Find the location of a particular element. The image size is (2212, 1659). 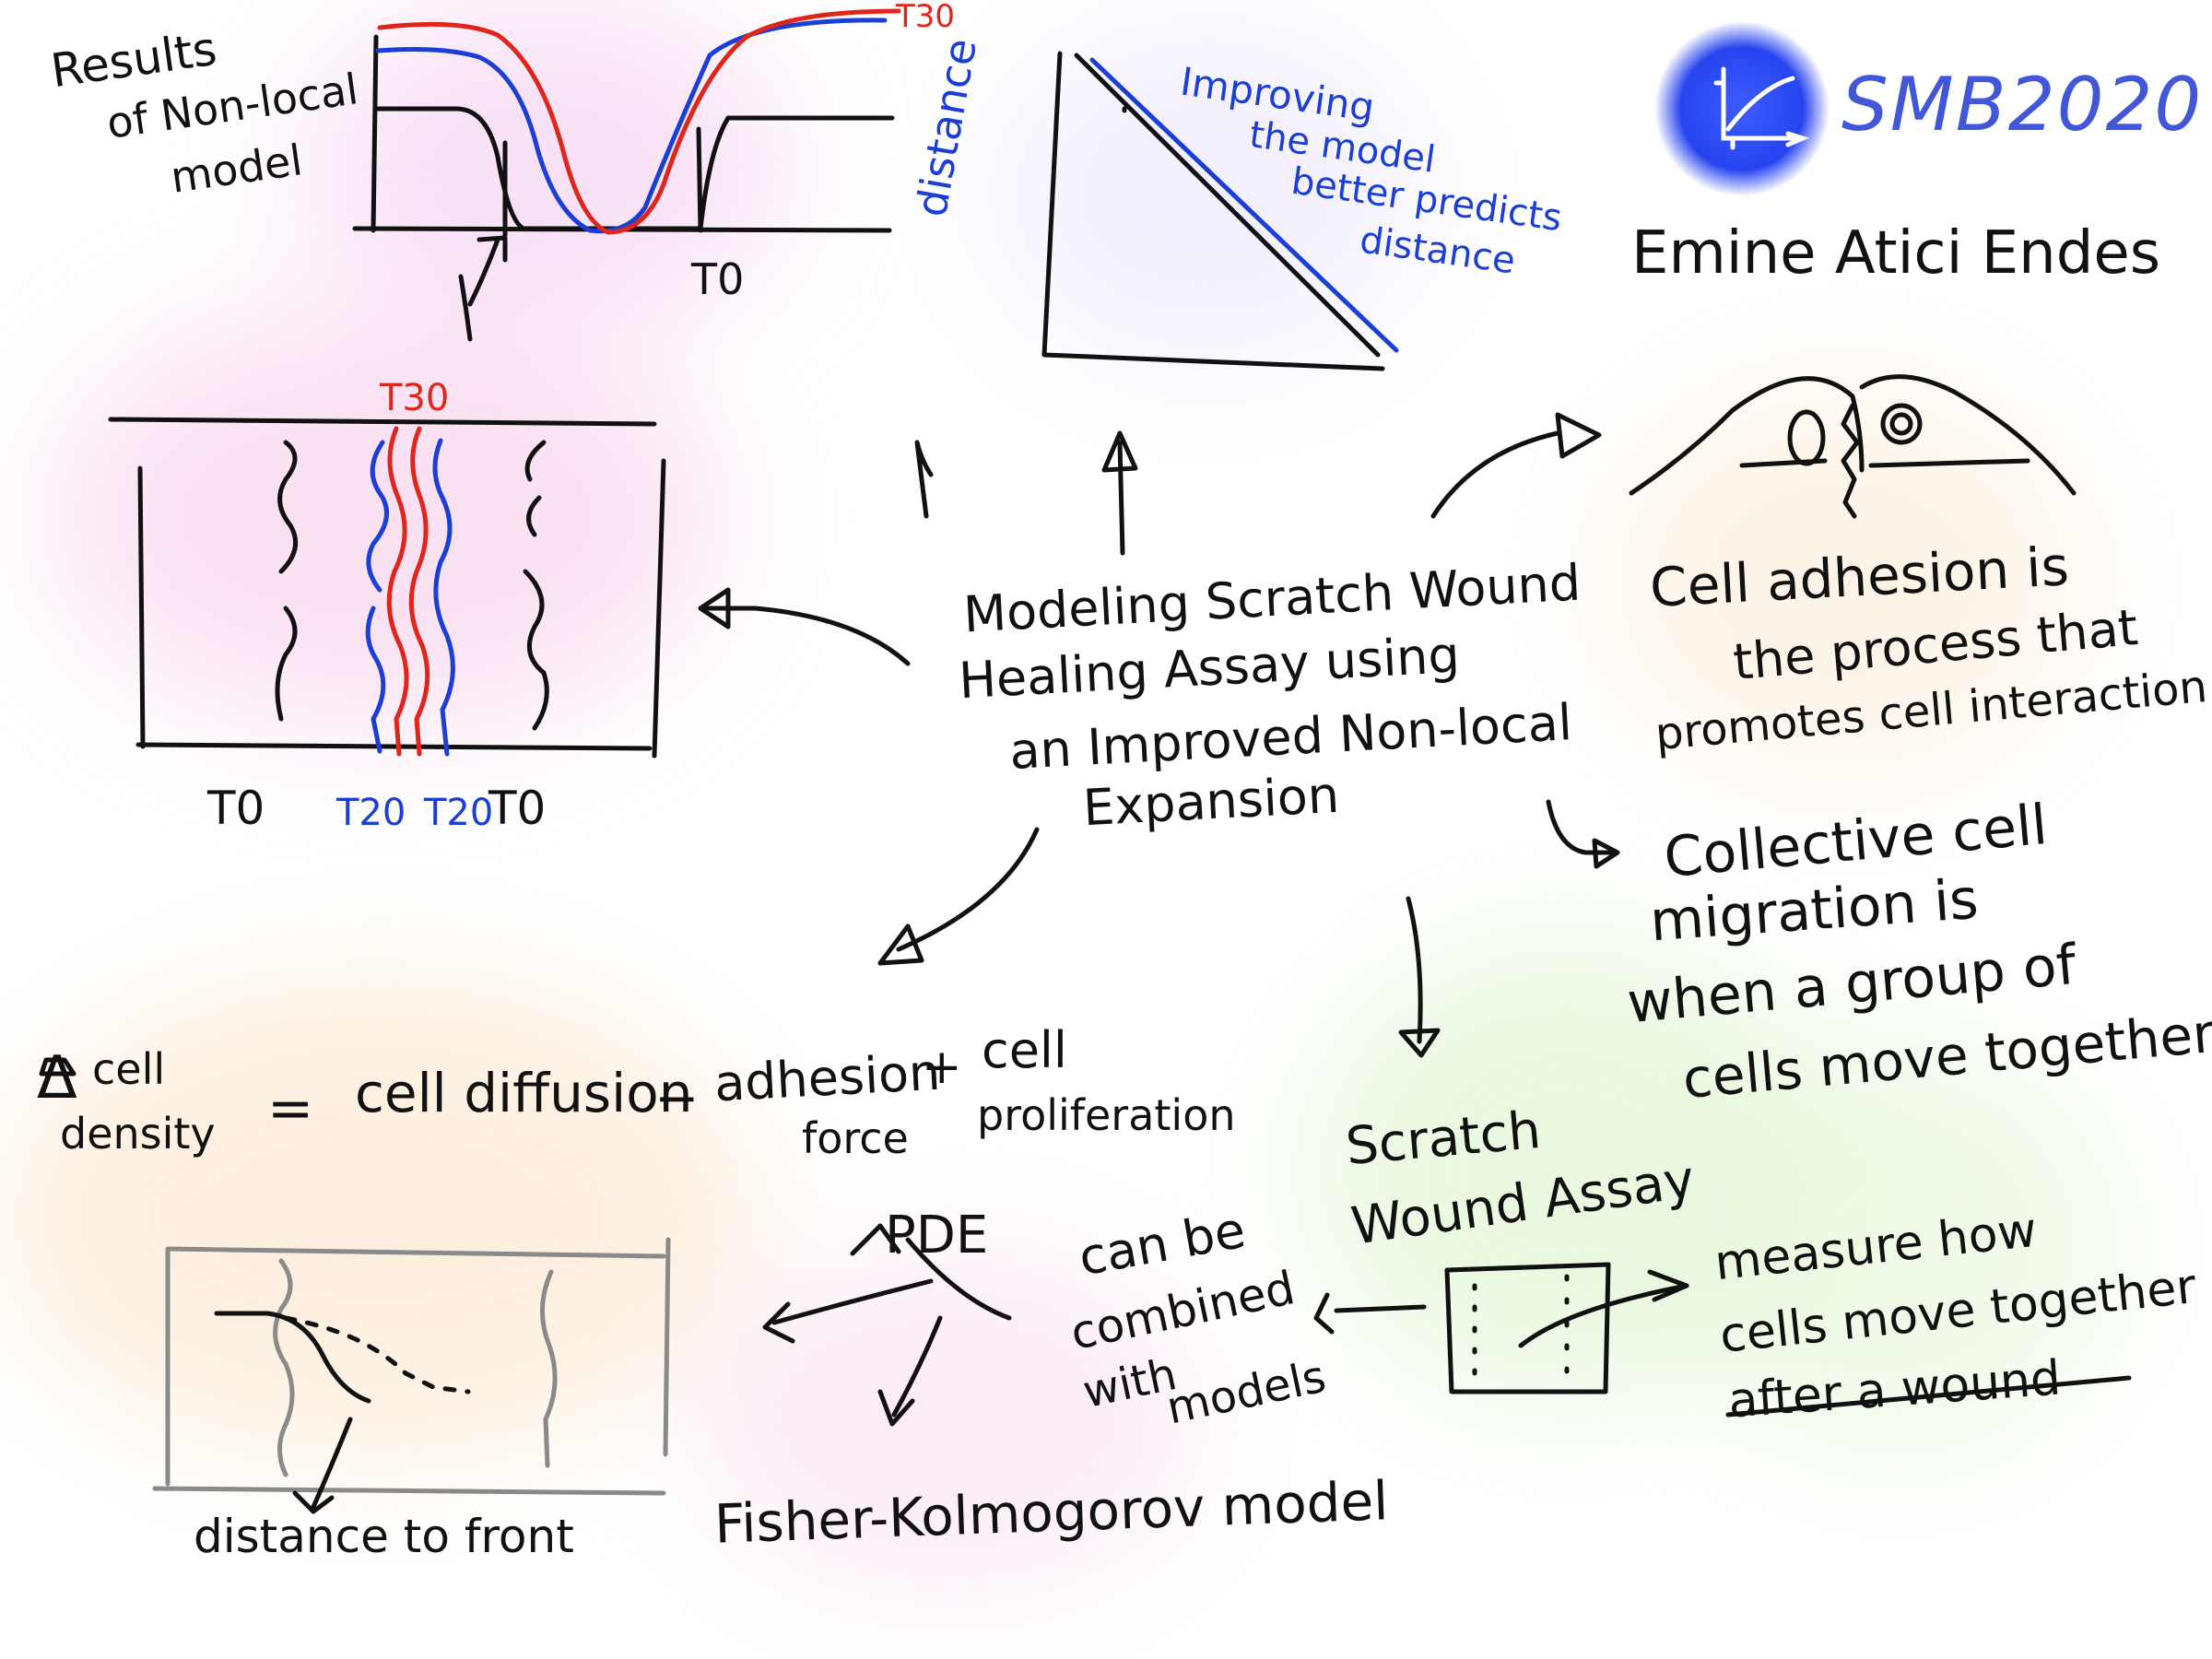

front-plot-solid-curve is located at coordinates (292, 1357).